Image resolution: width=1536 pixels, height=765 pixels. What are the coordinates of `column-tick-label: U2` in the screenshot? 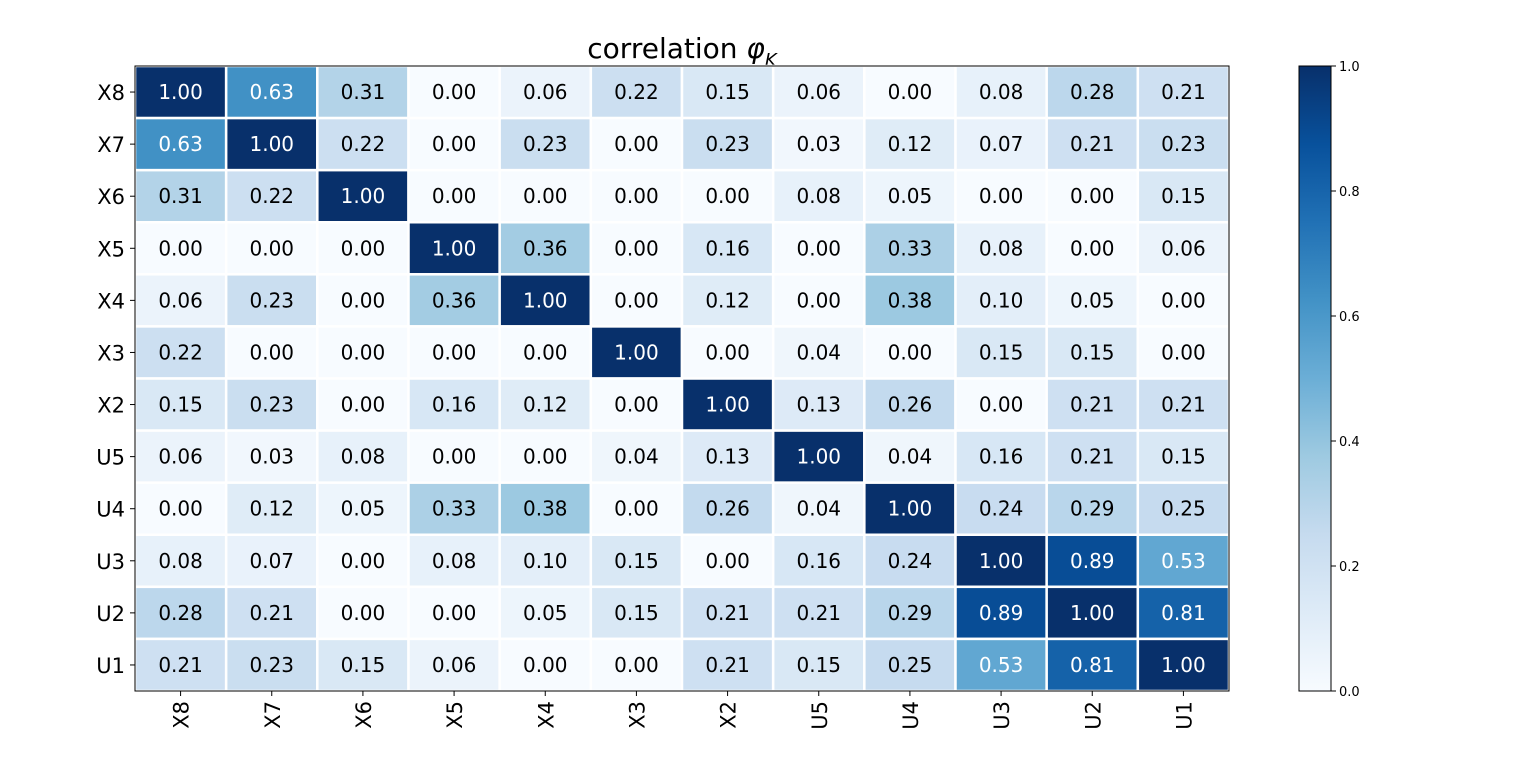 It's located at (1093, 715).